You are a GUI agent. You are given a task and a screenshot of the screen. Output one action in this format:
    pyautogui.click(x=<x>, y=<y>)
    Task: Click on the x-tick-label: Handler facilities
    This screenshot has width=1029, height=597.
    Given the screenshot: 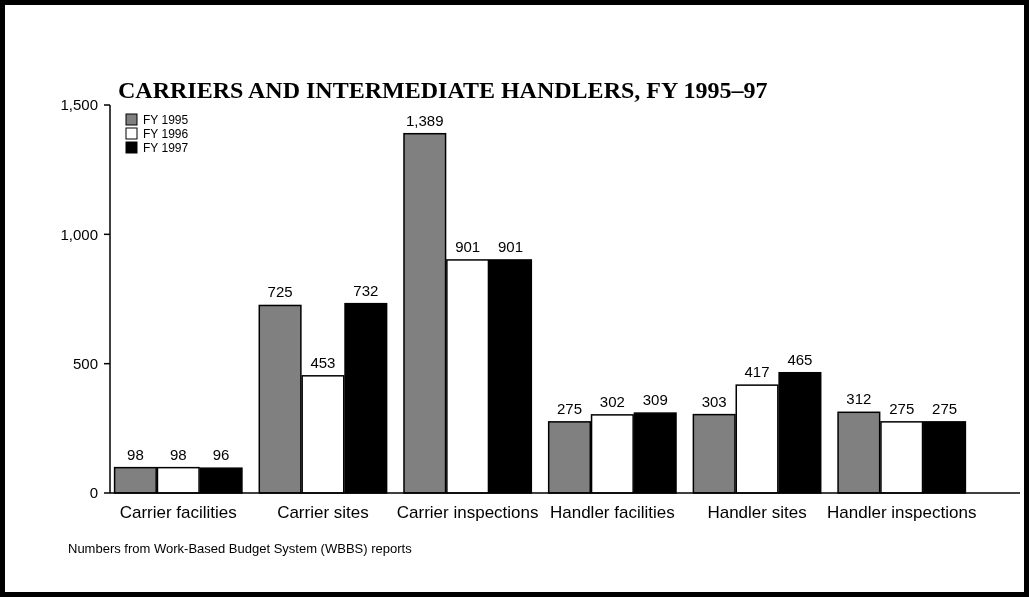 What is the action you would take?
    pyautogui.click(x=612, y=512)
    